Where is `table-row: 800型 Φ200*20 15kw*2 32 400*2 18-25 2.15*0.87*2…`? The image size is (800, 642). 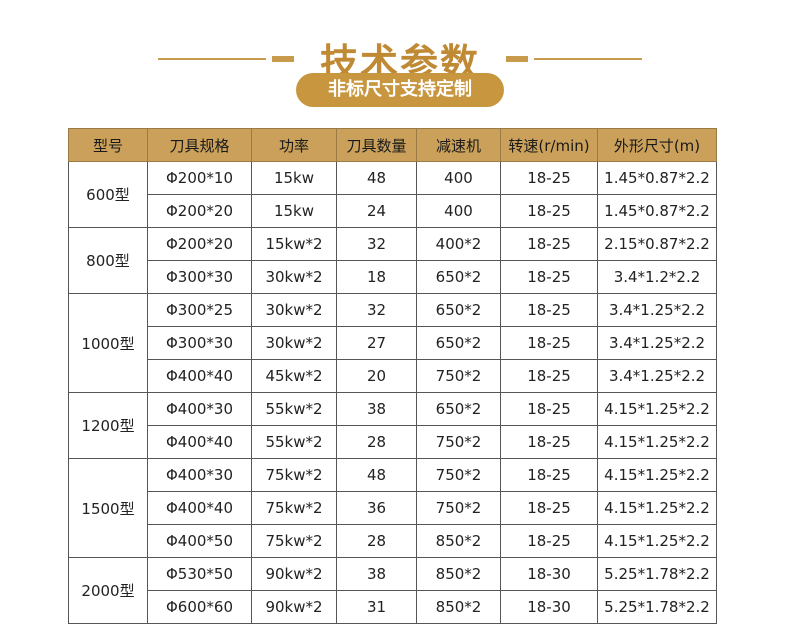
table-row: 800型 Φ200*20 15kw*2 32 400*2 18-25 2.15*0.87*2… is located at coordinates (392, 260).